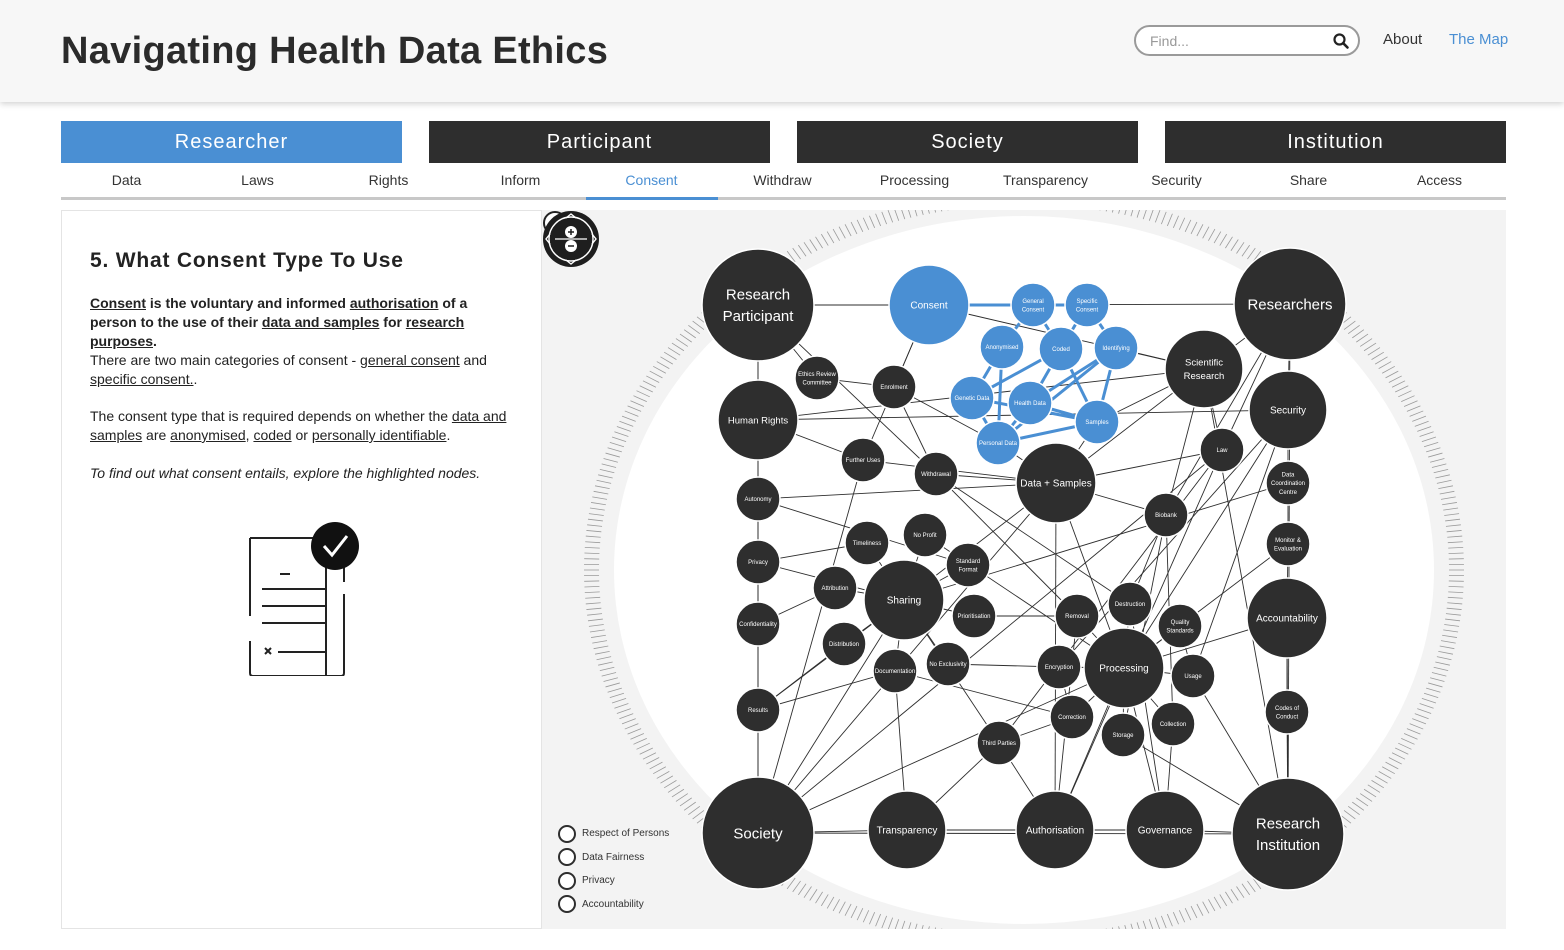 This screenshot has width=1564, height=950. What do you see at coordinates (651, 180) in the screenshot?
I see `subtab-consent: Consent` at bounding box center [651, 180].